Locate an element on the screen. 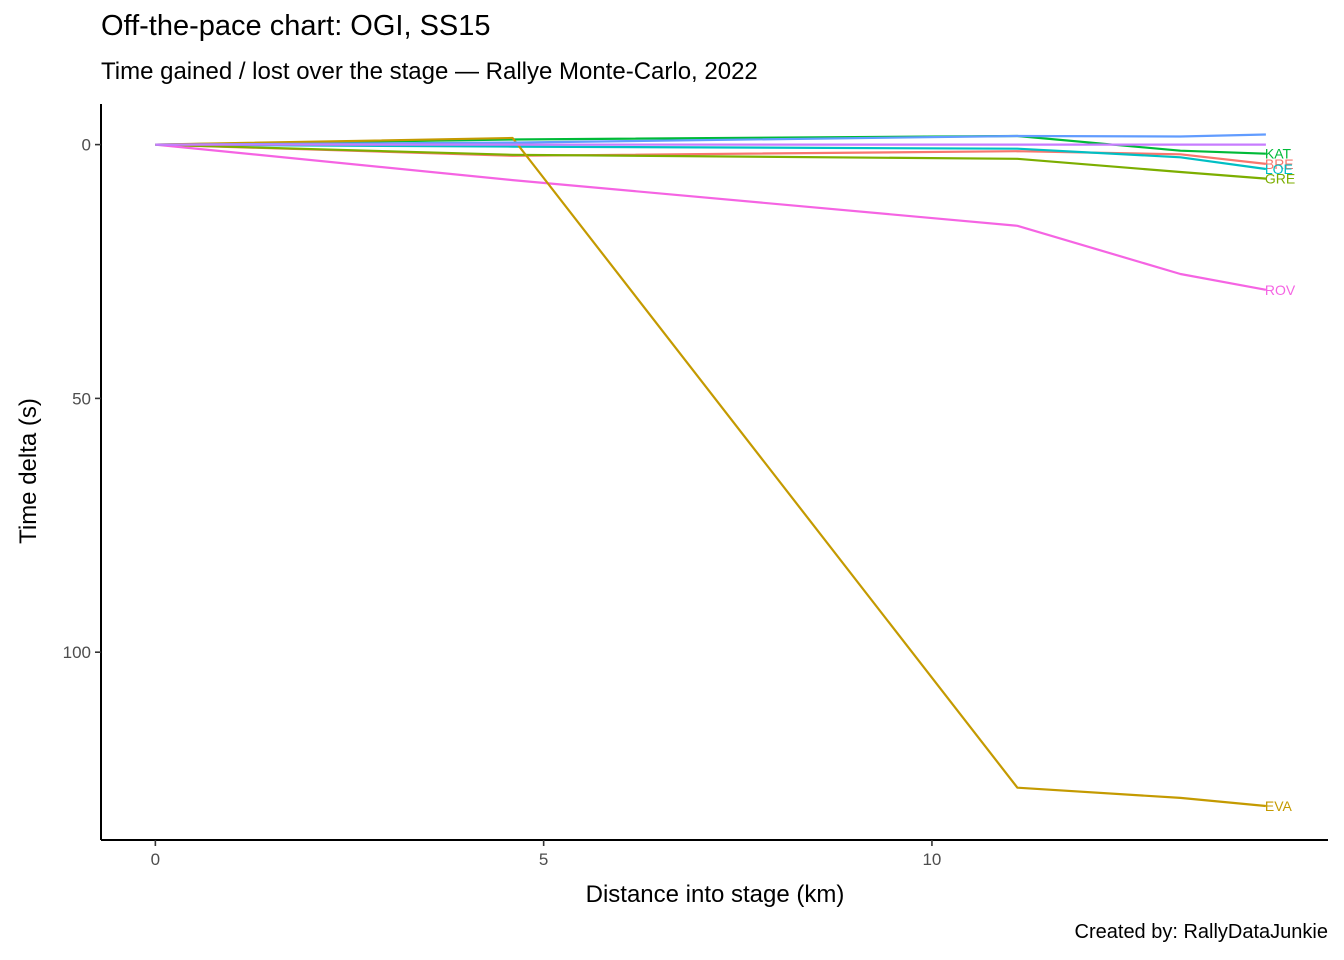  chart-title: Off-the-pace chart: OGI, SS15 is located at coordinates (296, 26).